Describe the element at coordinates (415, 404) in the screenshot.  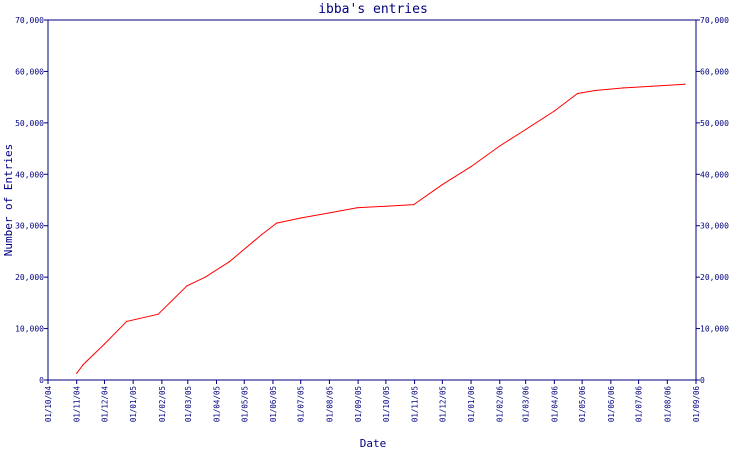
I see `x-tick-label: 01/11/05` at that location.